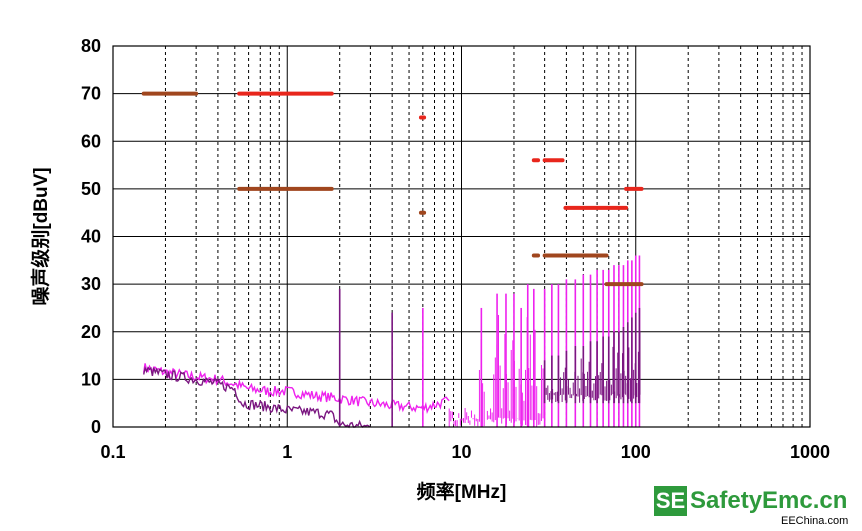  Describe the element at coordinates (287, 452) in the screenshot. I see `x-tick-label: 1` at that location.